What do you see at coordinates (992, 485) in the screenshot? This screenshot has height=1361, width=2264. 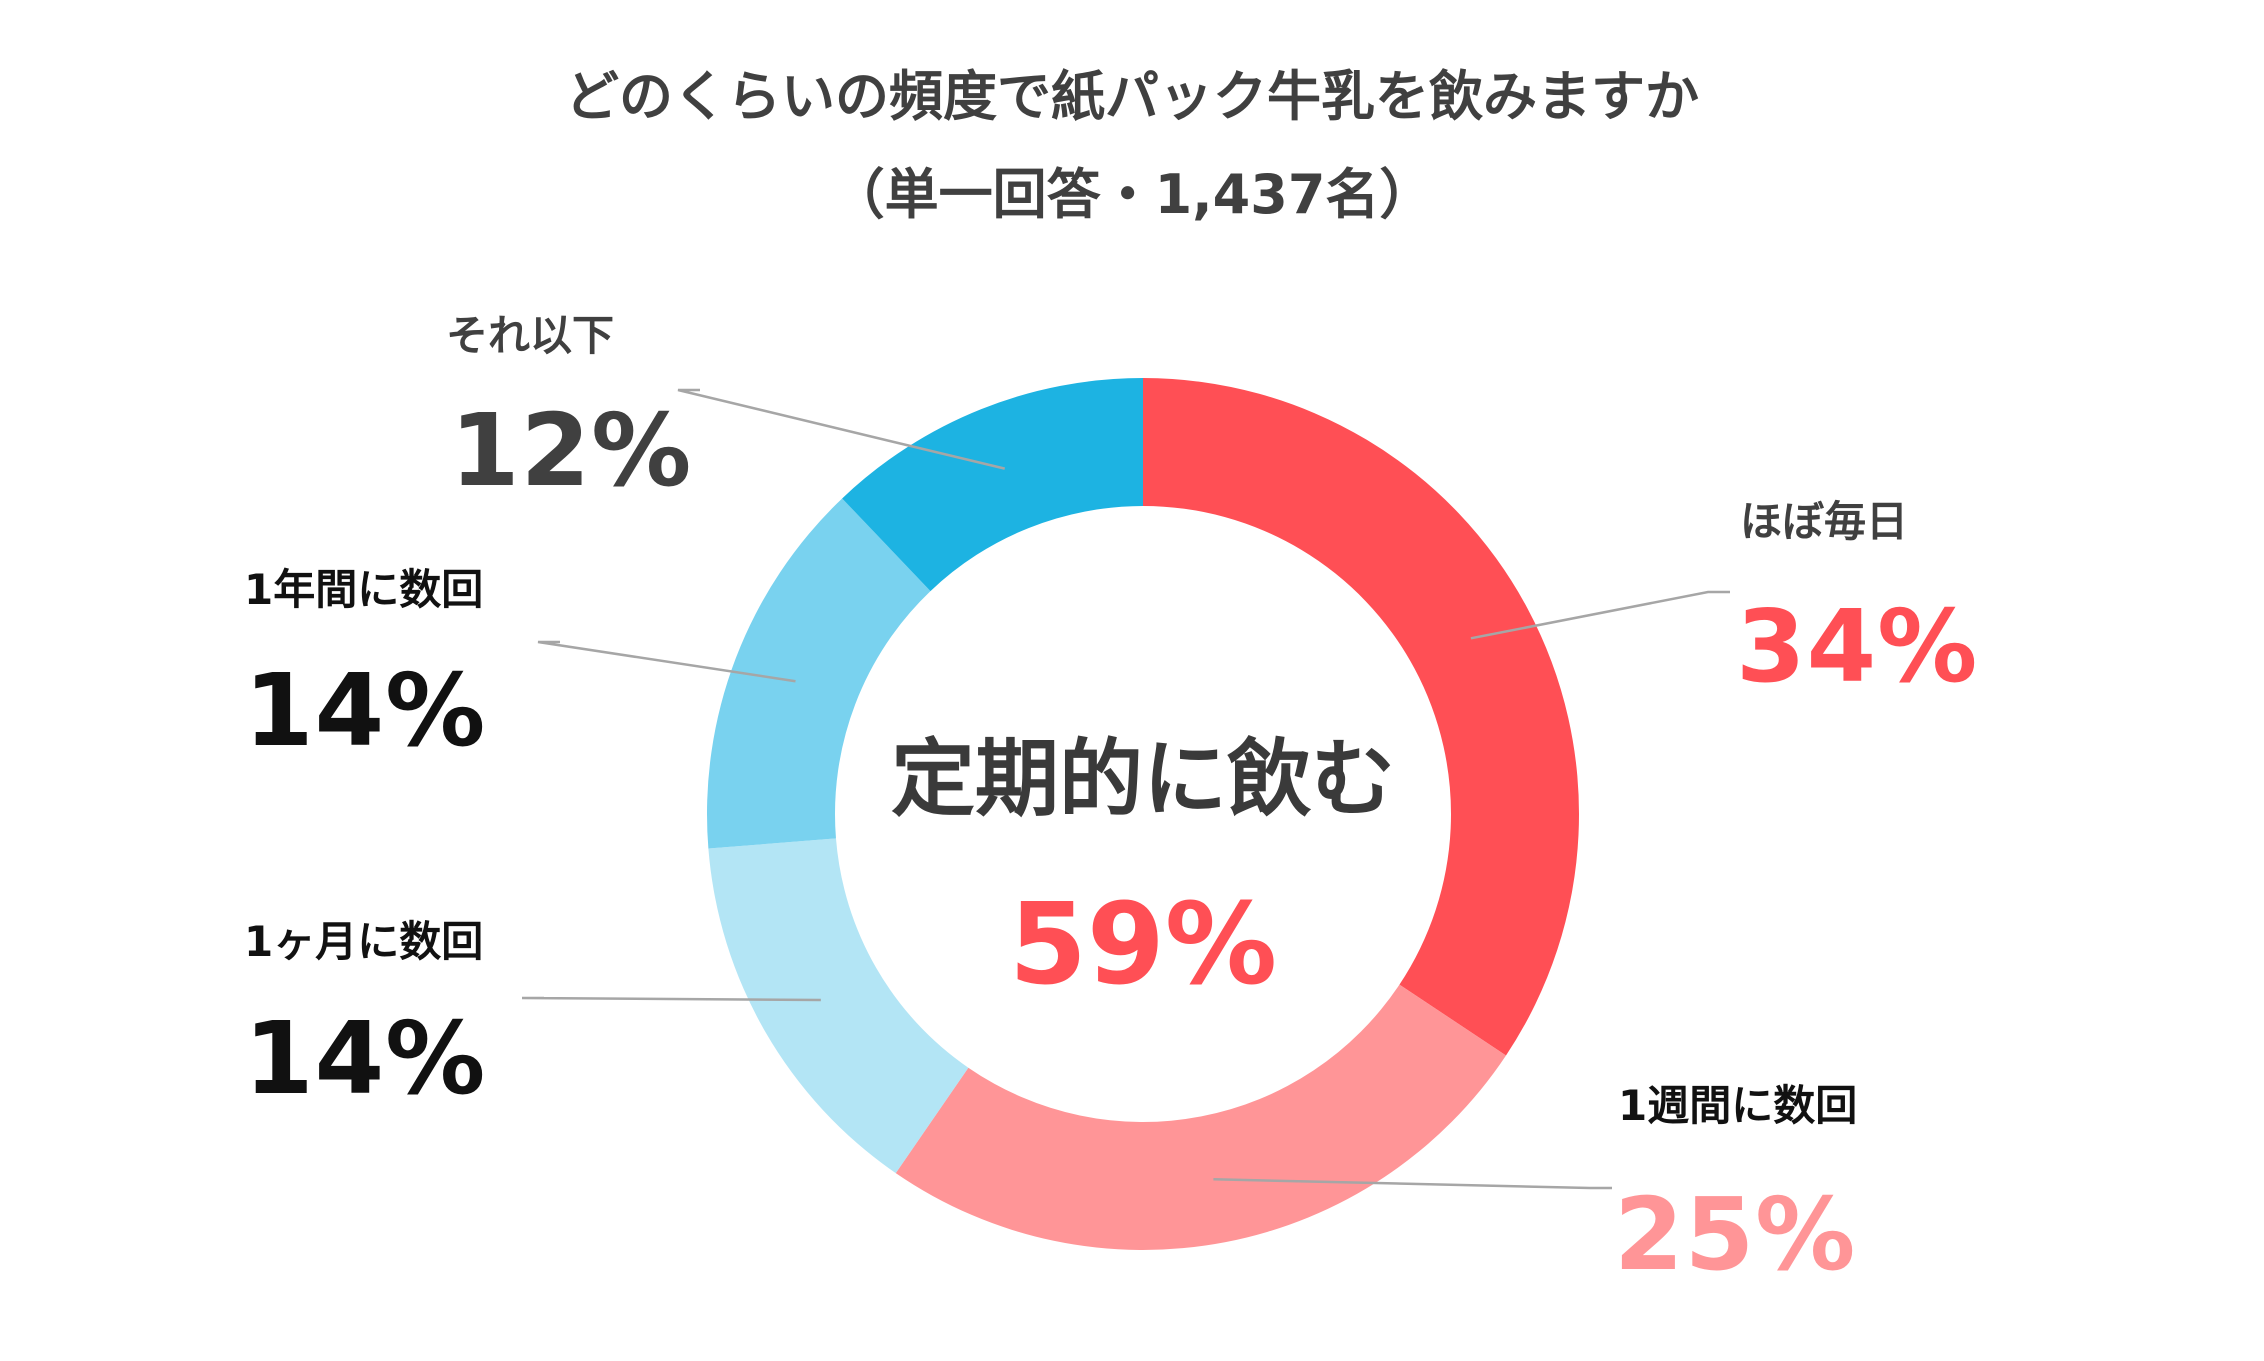 I see `slice-less` at bounding box center [992, 485].